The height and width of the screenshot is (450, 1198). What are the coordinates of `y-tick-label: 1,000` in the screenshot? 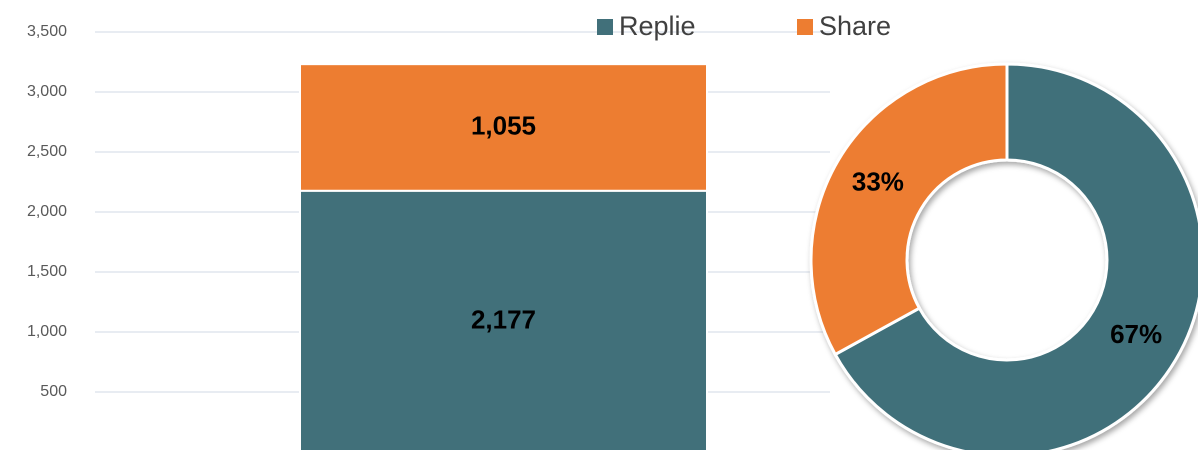 It's located at (47, 331).